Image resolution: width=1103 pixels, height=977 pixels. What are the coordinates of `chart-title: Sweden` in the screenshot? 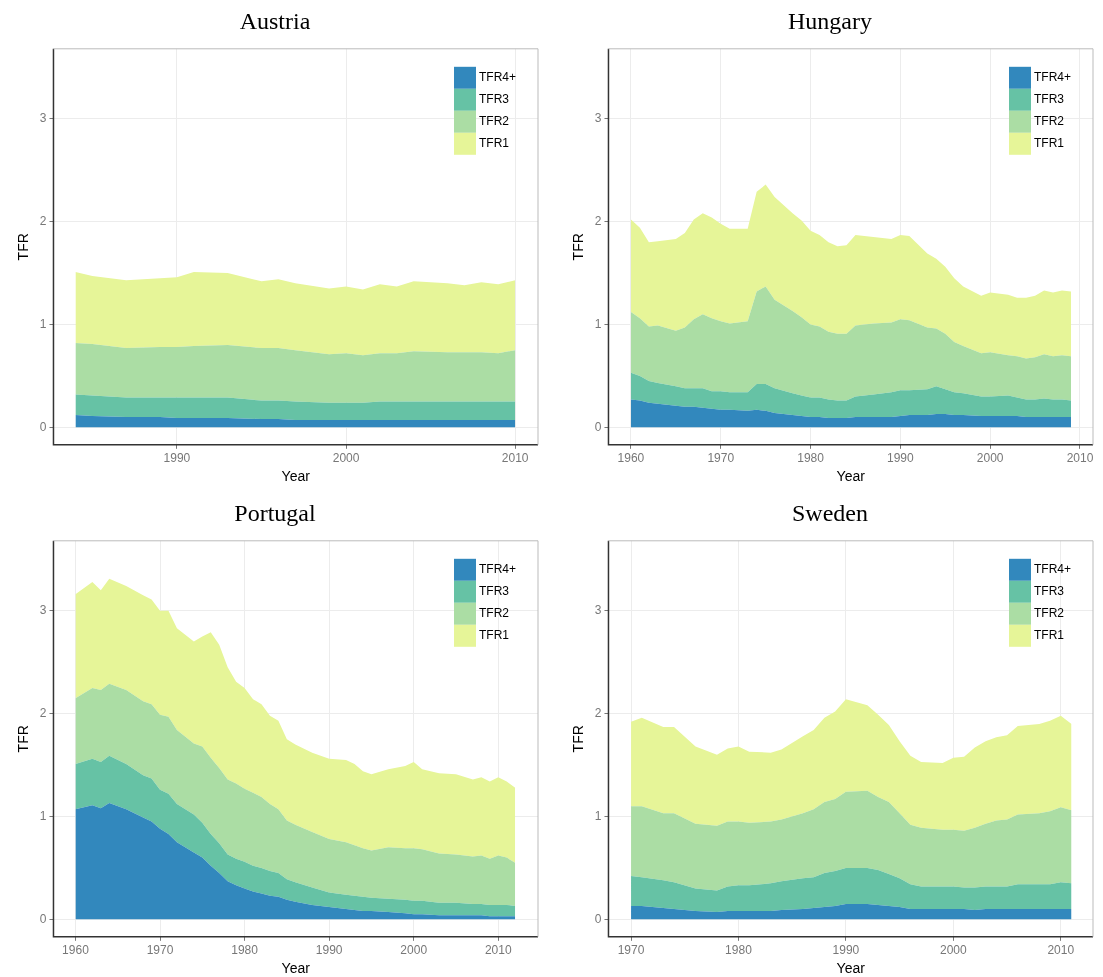 It's located at (830, 512).